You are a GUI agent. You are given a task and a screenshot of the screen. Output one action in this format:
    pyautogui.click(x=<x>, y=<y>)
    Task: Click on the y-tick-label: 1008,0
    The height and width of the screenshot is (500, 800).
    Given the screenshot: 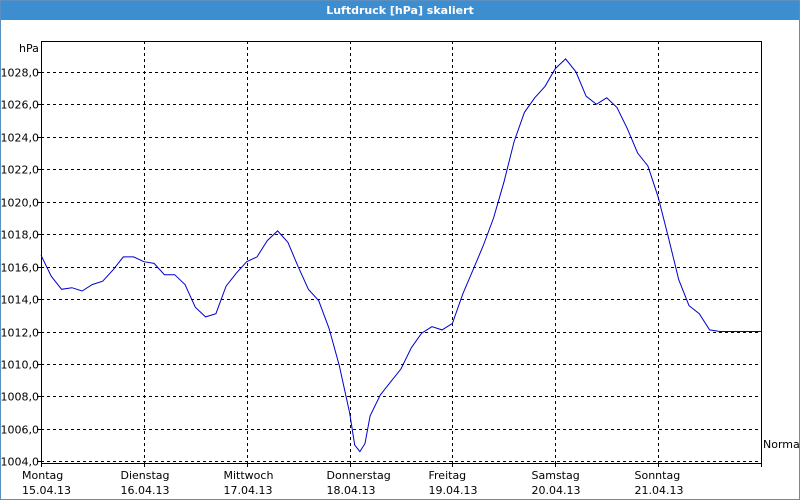 What is the action you would take?
    pyautogui.click(x=20, y=397)
    